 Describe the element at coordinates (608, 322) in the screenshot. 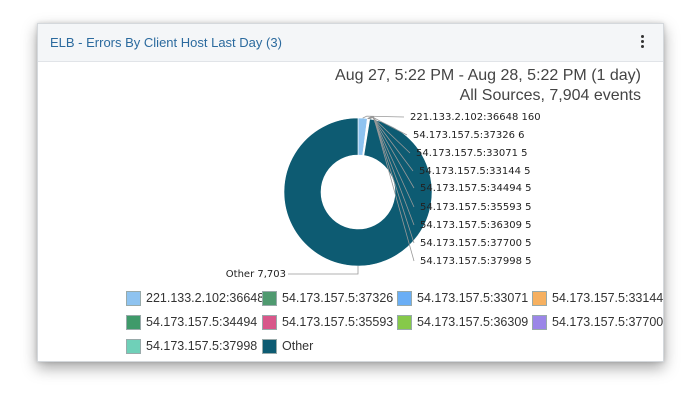

I see `legend-label: 54.173.157.5:37700` at that location.